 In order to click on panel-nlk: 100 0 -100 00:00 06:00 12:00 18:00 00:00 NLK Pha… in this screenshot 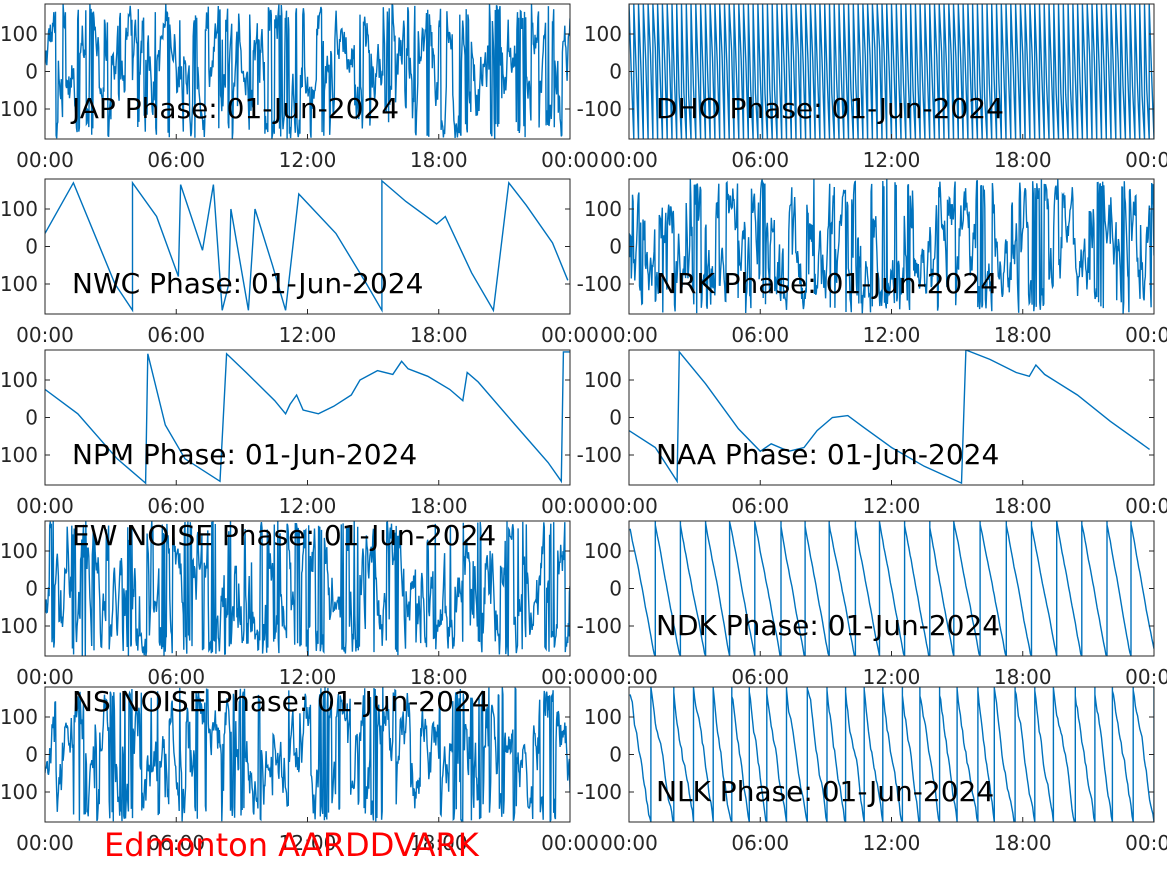, I will do `click(872, 770)`.